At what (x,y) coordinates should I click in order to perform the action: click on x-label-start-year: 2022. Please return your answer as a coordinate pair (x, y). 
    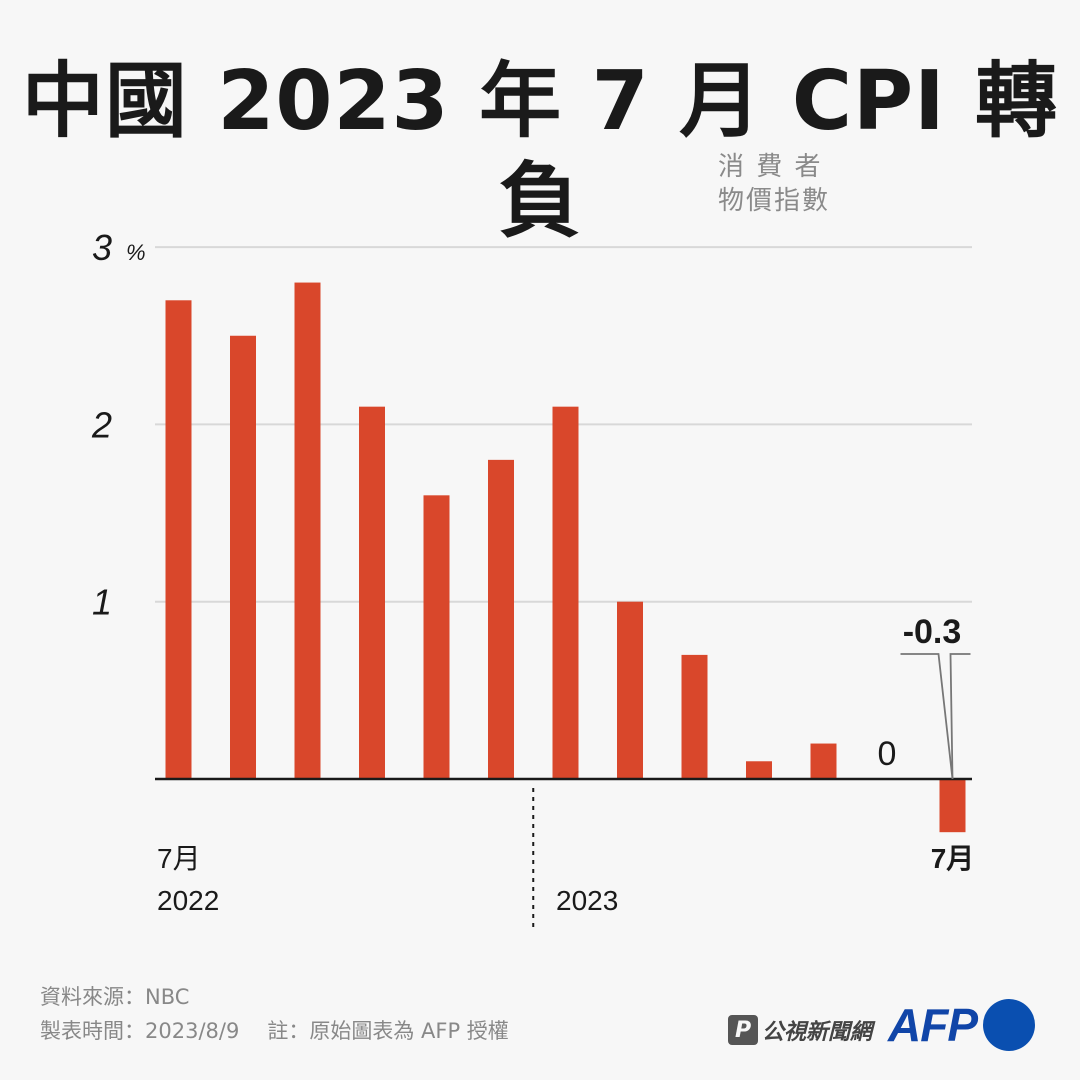
    Looking at the image, I should click on (188, 900).